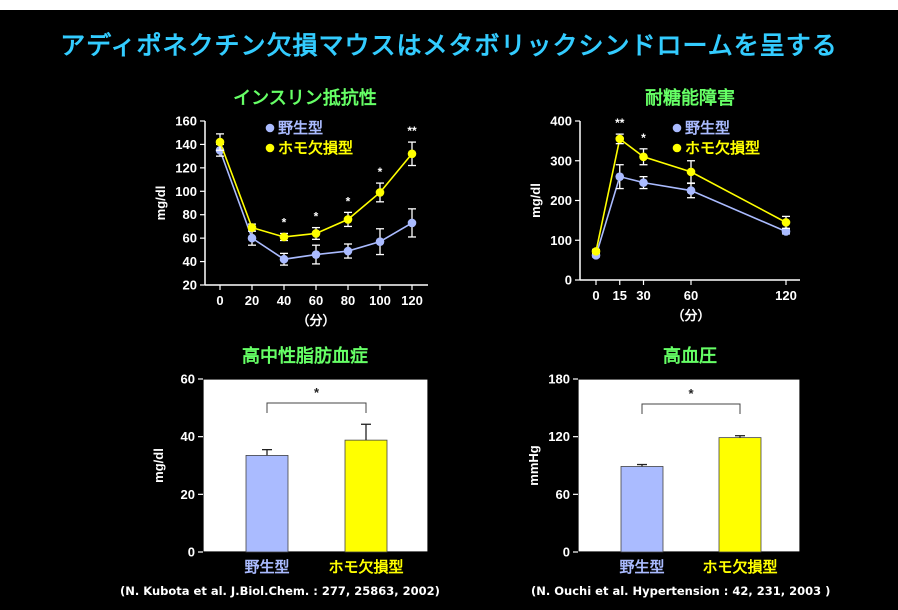 Image resolution: width=898 pixels, height=610 pixels. Describe the element at coordinates (305, 98) in the screenshot. I see `chart-1-title: インスリン抵抗性` at that location.